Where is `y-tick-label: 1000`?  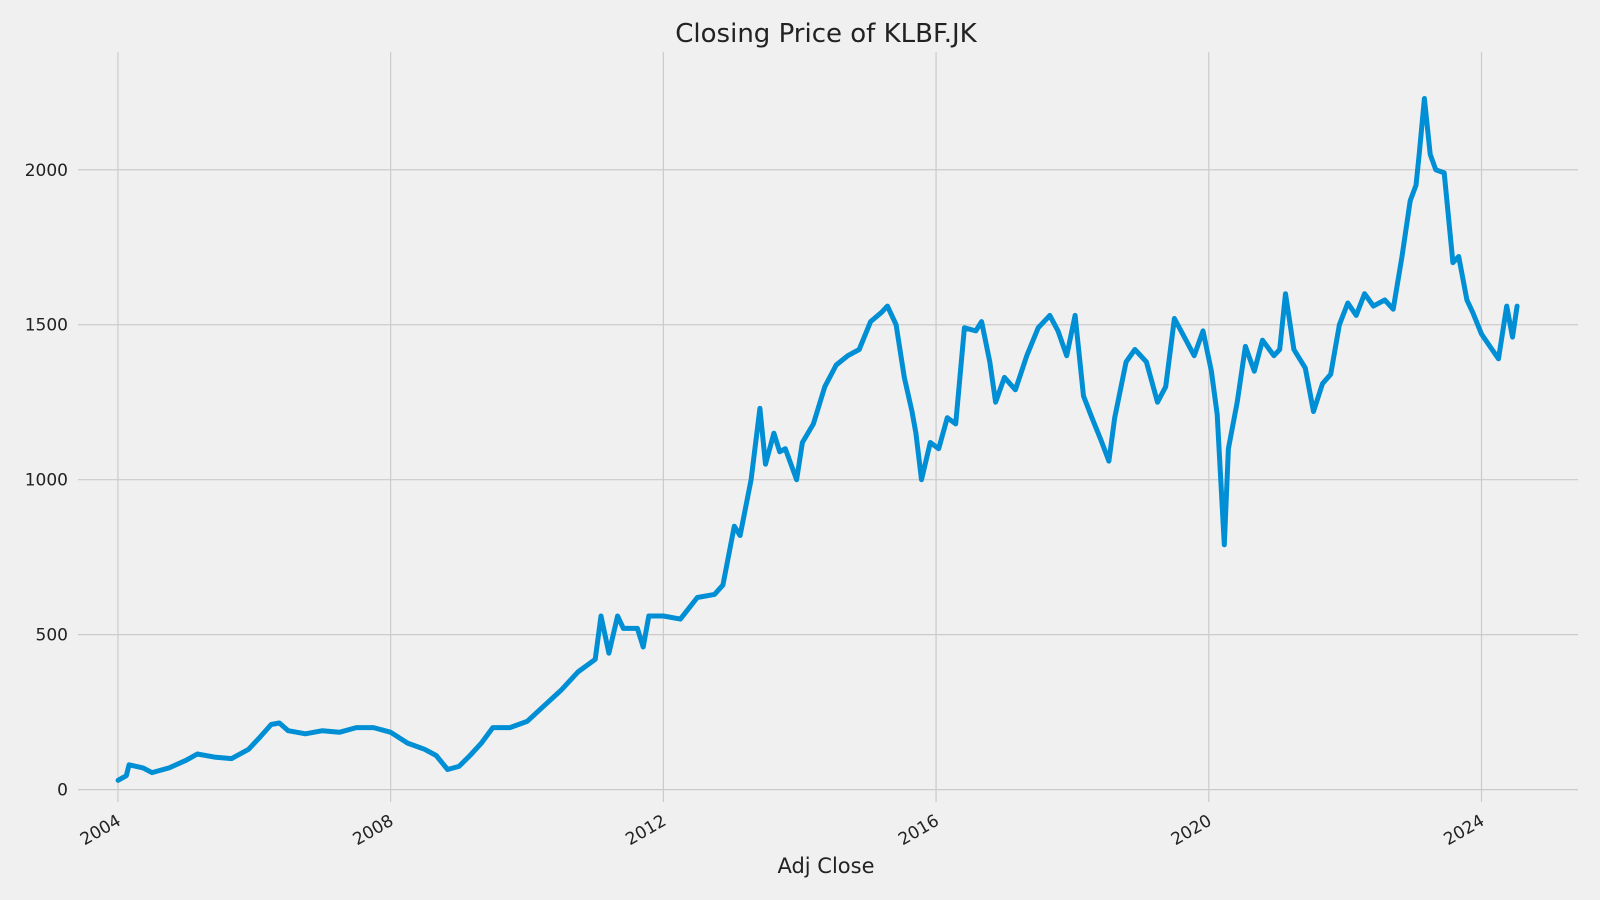
y-tick-label: 1000 is located at coordinates (46, 481).